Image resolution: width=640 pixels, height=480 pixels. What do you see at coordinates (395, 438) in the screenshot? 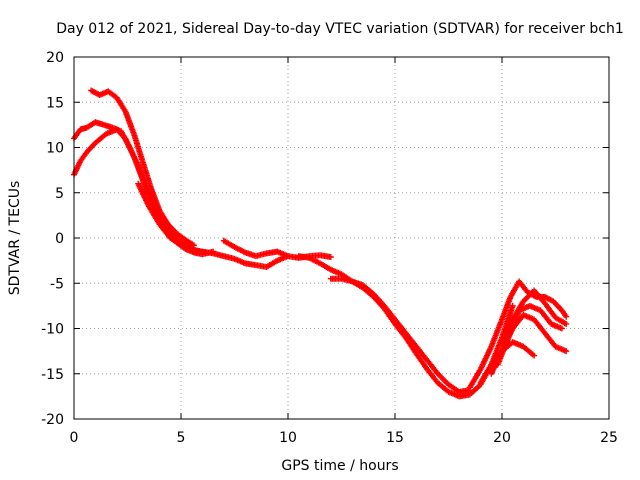
I see `x-tick-label: 15` at bounding box center [395, 438].